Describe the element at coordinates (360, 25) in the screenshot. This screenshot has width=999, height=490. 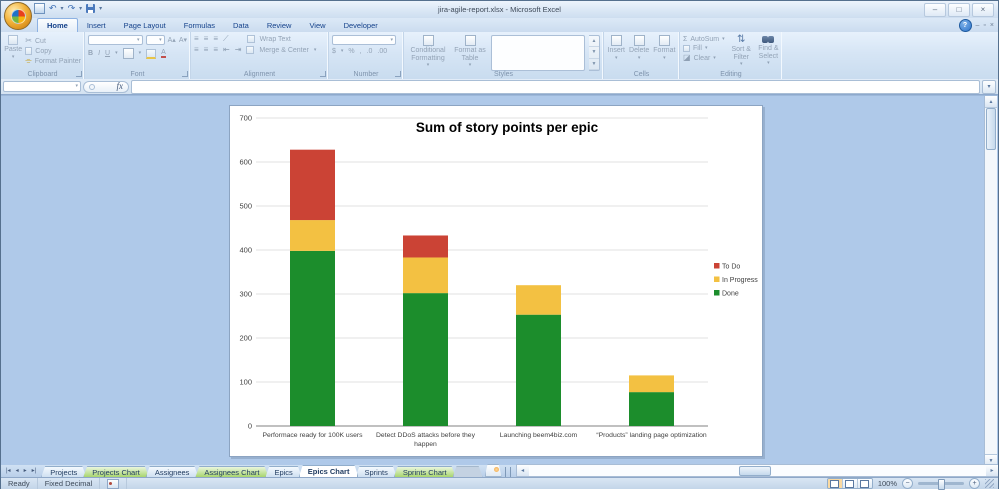
I see `ribbon-tab-developer: Developer` at that location.